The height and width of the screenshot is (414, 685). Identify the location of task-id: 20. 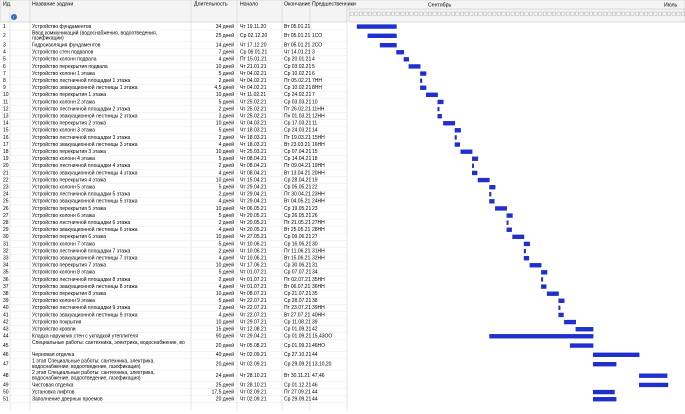
(6, 166).